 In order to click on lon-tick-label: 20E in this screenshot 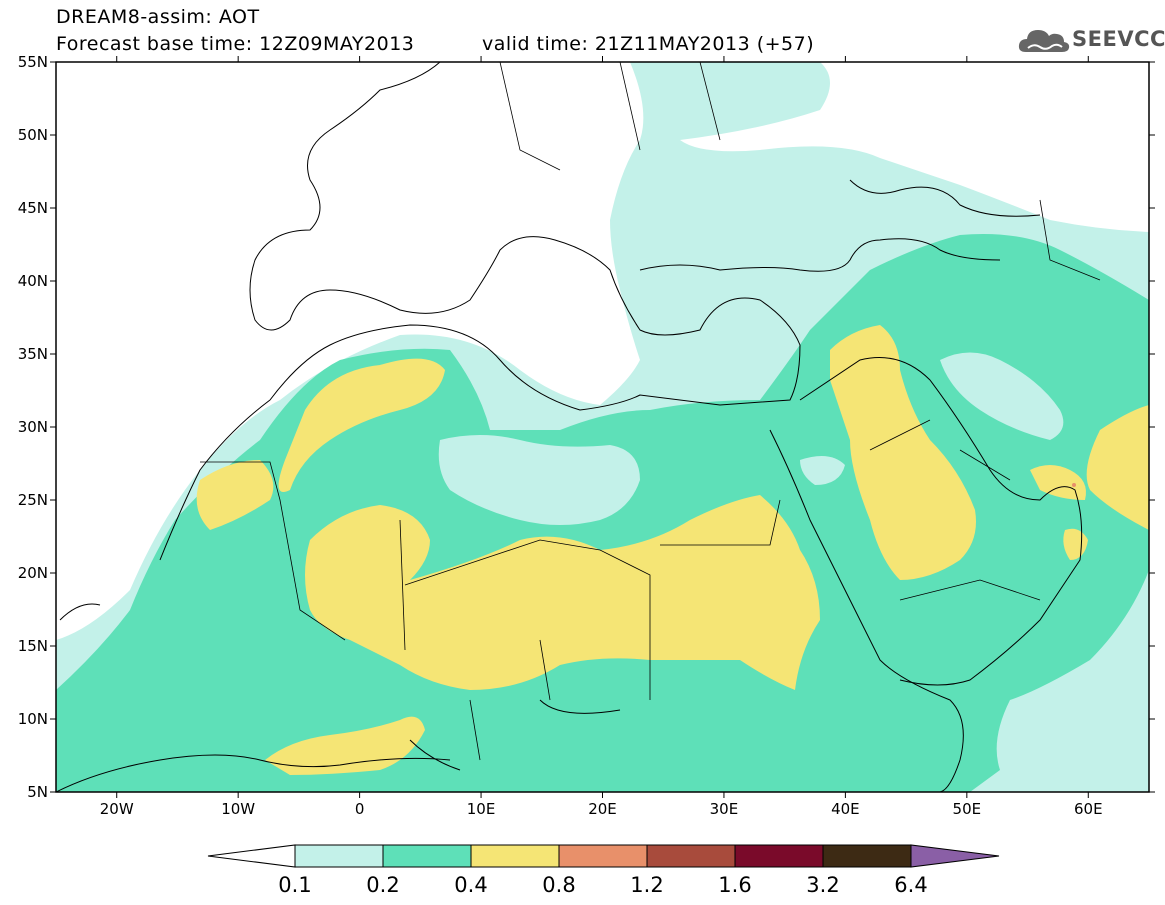, I will do `click(602, 809)`.